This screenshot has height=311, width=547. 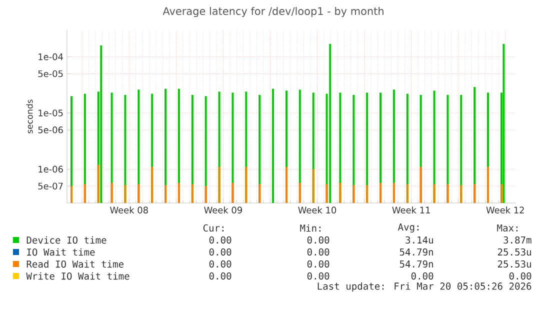 I want to click on y-tick-label: 1e-06, so click(x=50, y=169).